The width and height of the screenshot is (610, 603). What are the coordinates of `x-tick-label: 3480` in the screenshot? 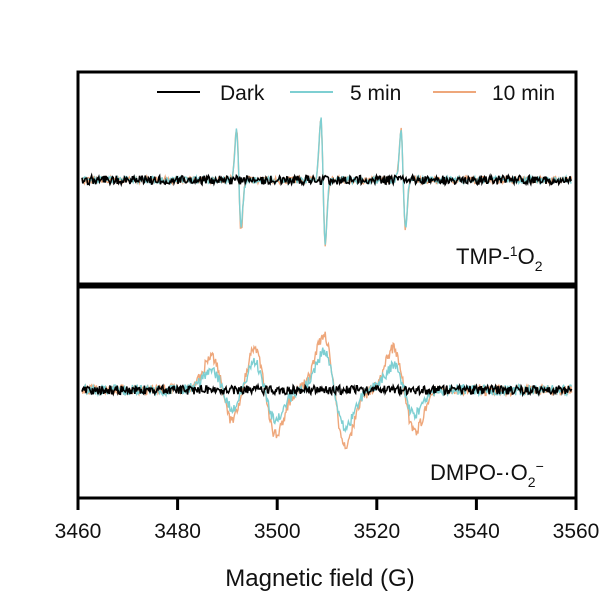 It's located at (177, 531).